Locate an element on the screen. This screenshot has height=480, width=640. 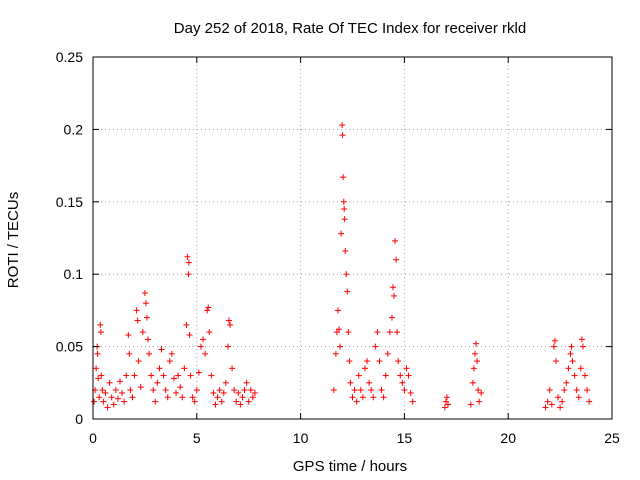
y-tick-label: 0 is located at coordinates (79, 419).